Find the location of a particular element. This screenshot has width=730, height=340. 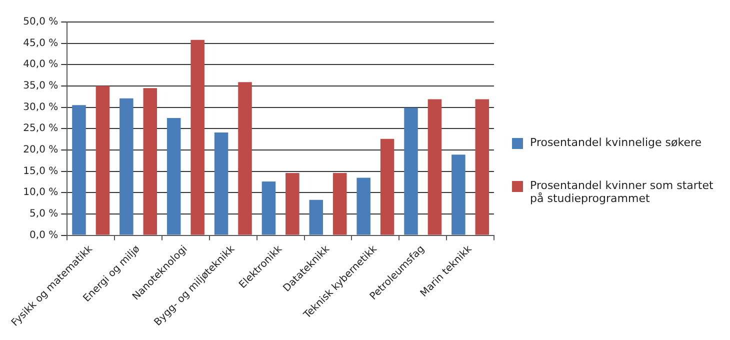

y-tick-label: 10,0 % is located at coordinates (40, 192).